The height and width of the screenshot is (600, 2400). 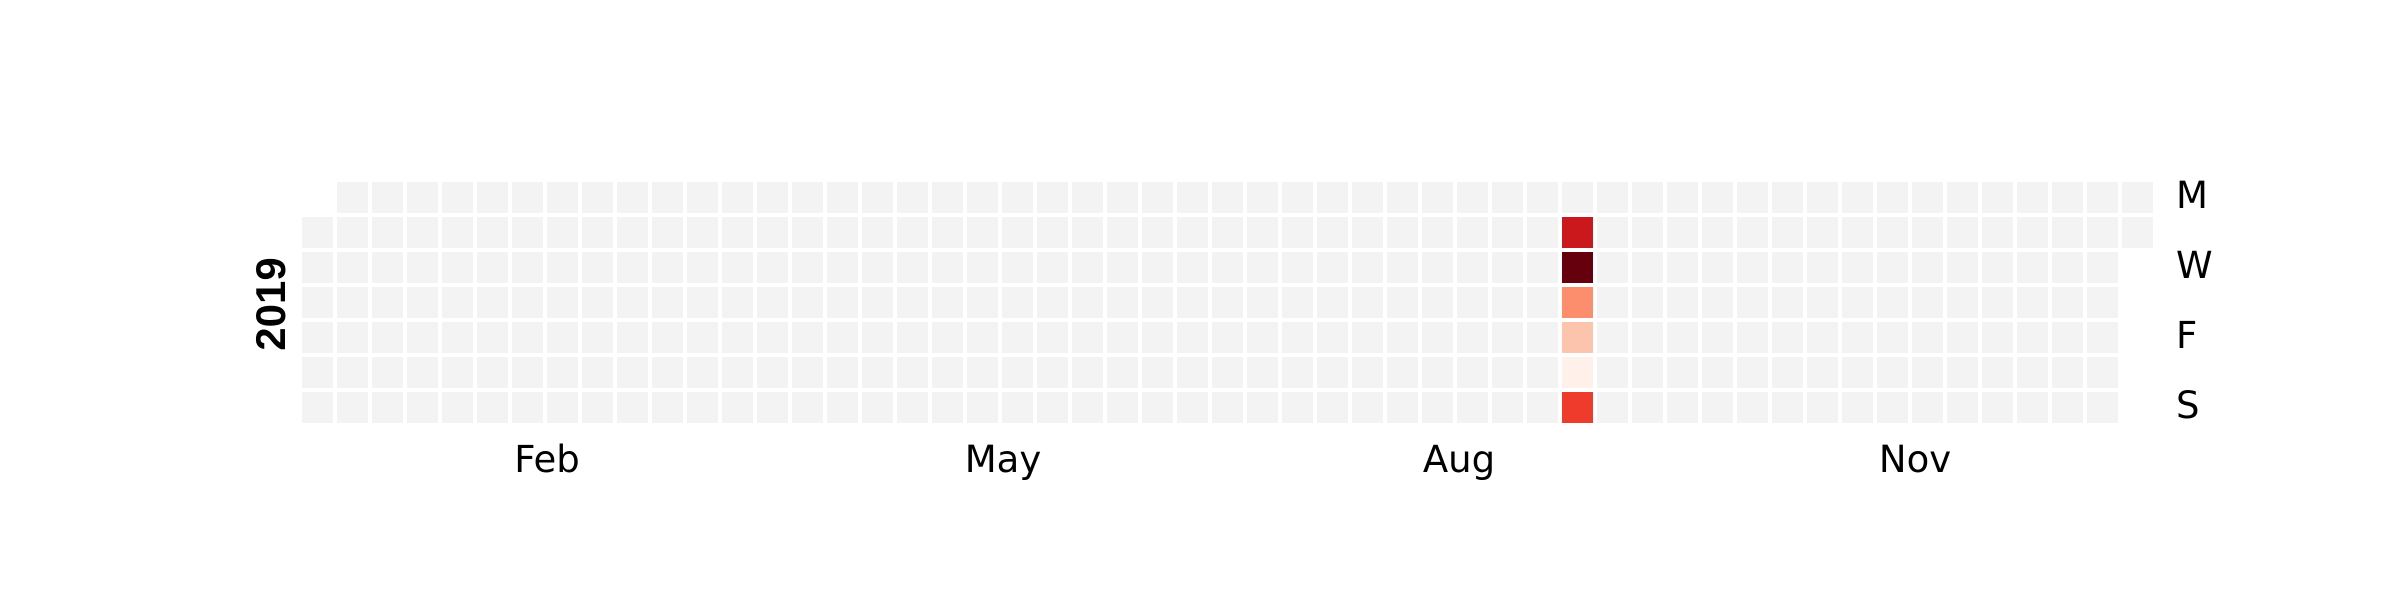 I want to click on month-label-may: May, so click(x=1003, y=459).